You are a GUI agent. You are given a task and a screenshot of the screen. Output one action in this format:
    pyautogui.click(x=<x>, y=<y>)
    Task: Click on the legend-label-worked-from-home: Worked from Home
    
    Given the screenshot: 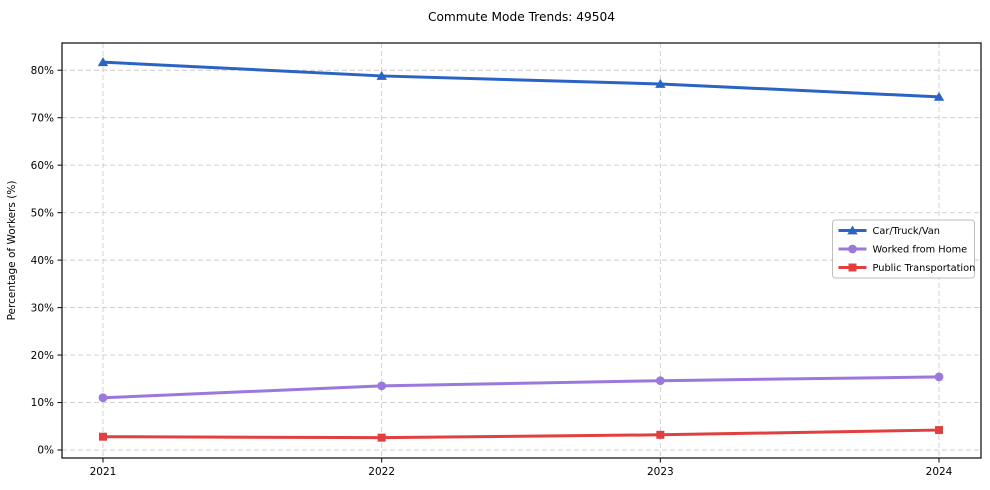 What is the action you would take?
    pyautogui.click(x=920, y=249)
    